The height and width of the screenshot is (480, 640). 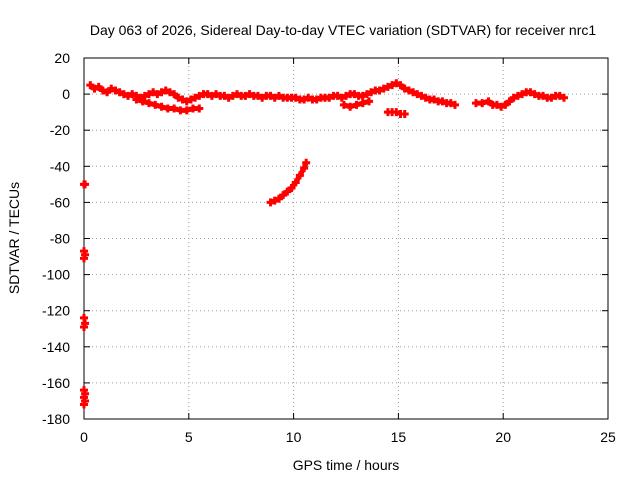 I want to click on series-lower-dip-arc, so click(x=253, y=105).